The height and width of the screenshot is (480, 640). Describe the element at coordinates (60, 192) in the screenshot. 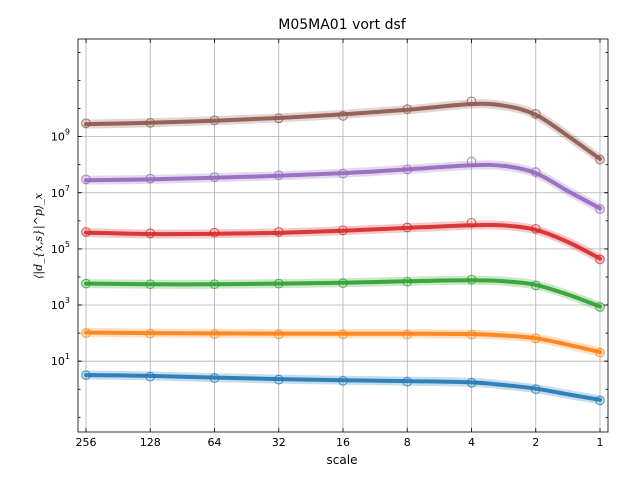

I see `y-tick-label: 10⁷` at that location.